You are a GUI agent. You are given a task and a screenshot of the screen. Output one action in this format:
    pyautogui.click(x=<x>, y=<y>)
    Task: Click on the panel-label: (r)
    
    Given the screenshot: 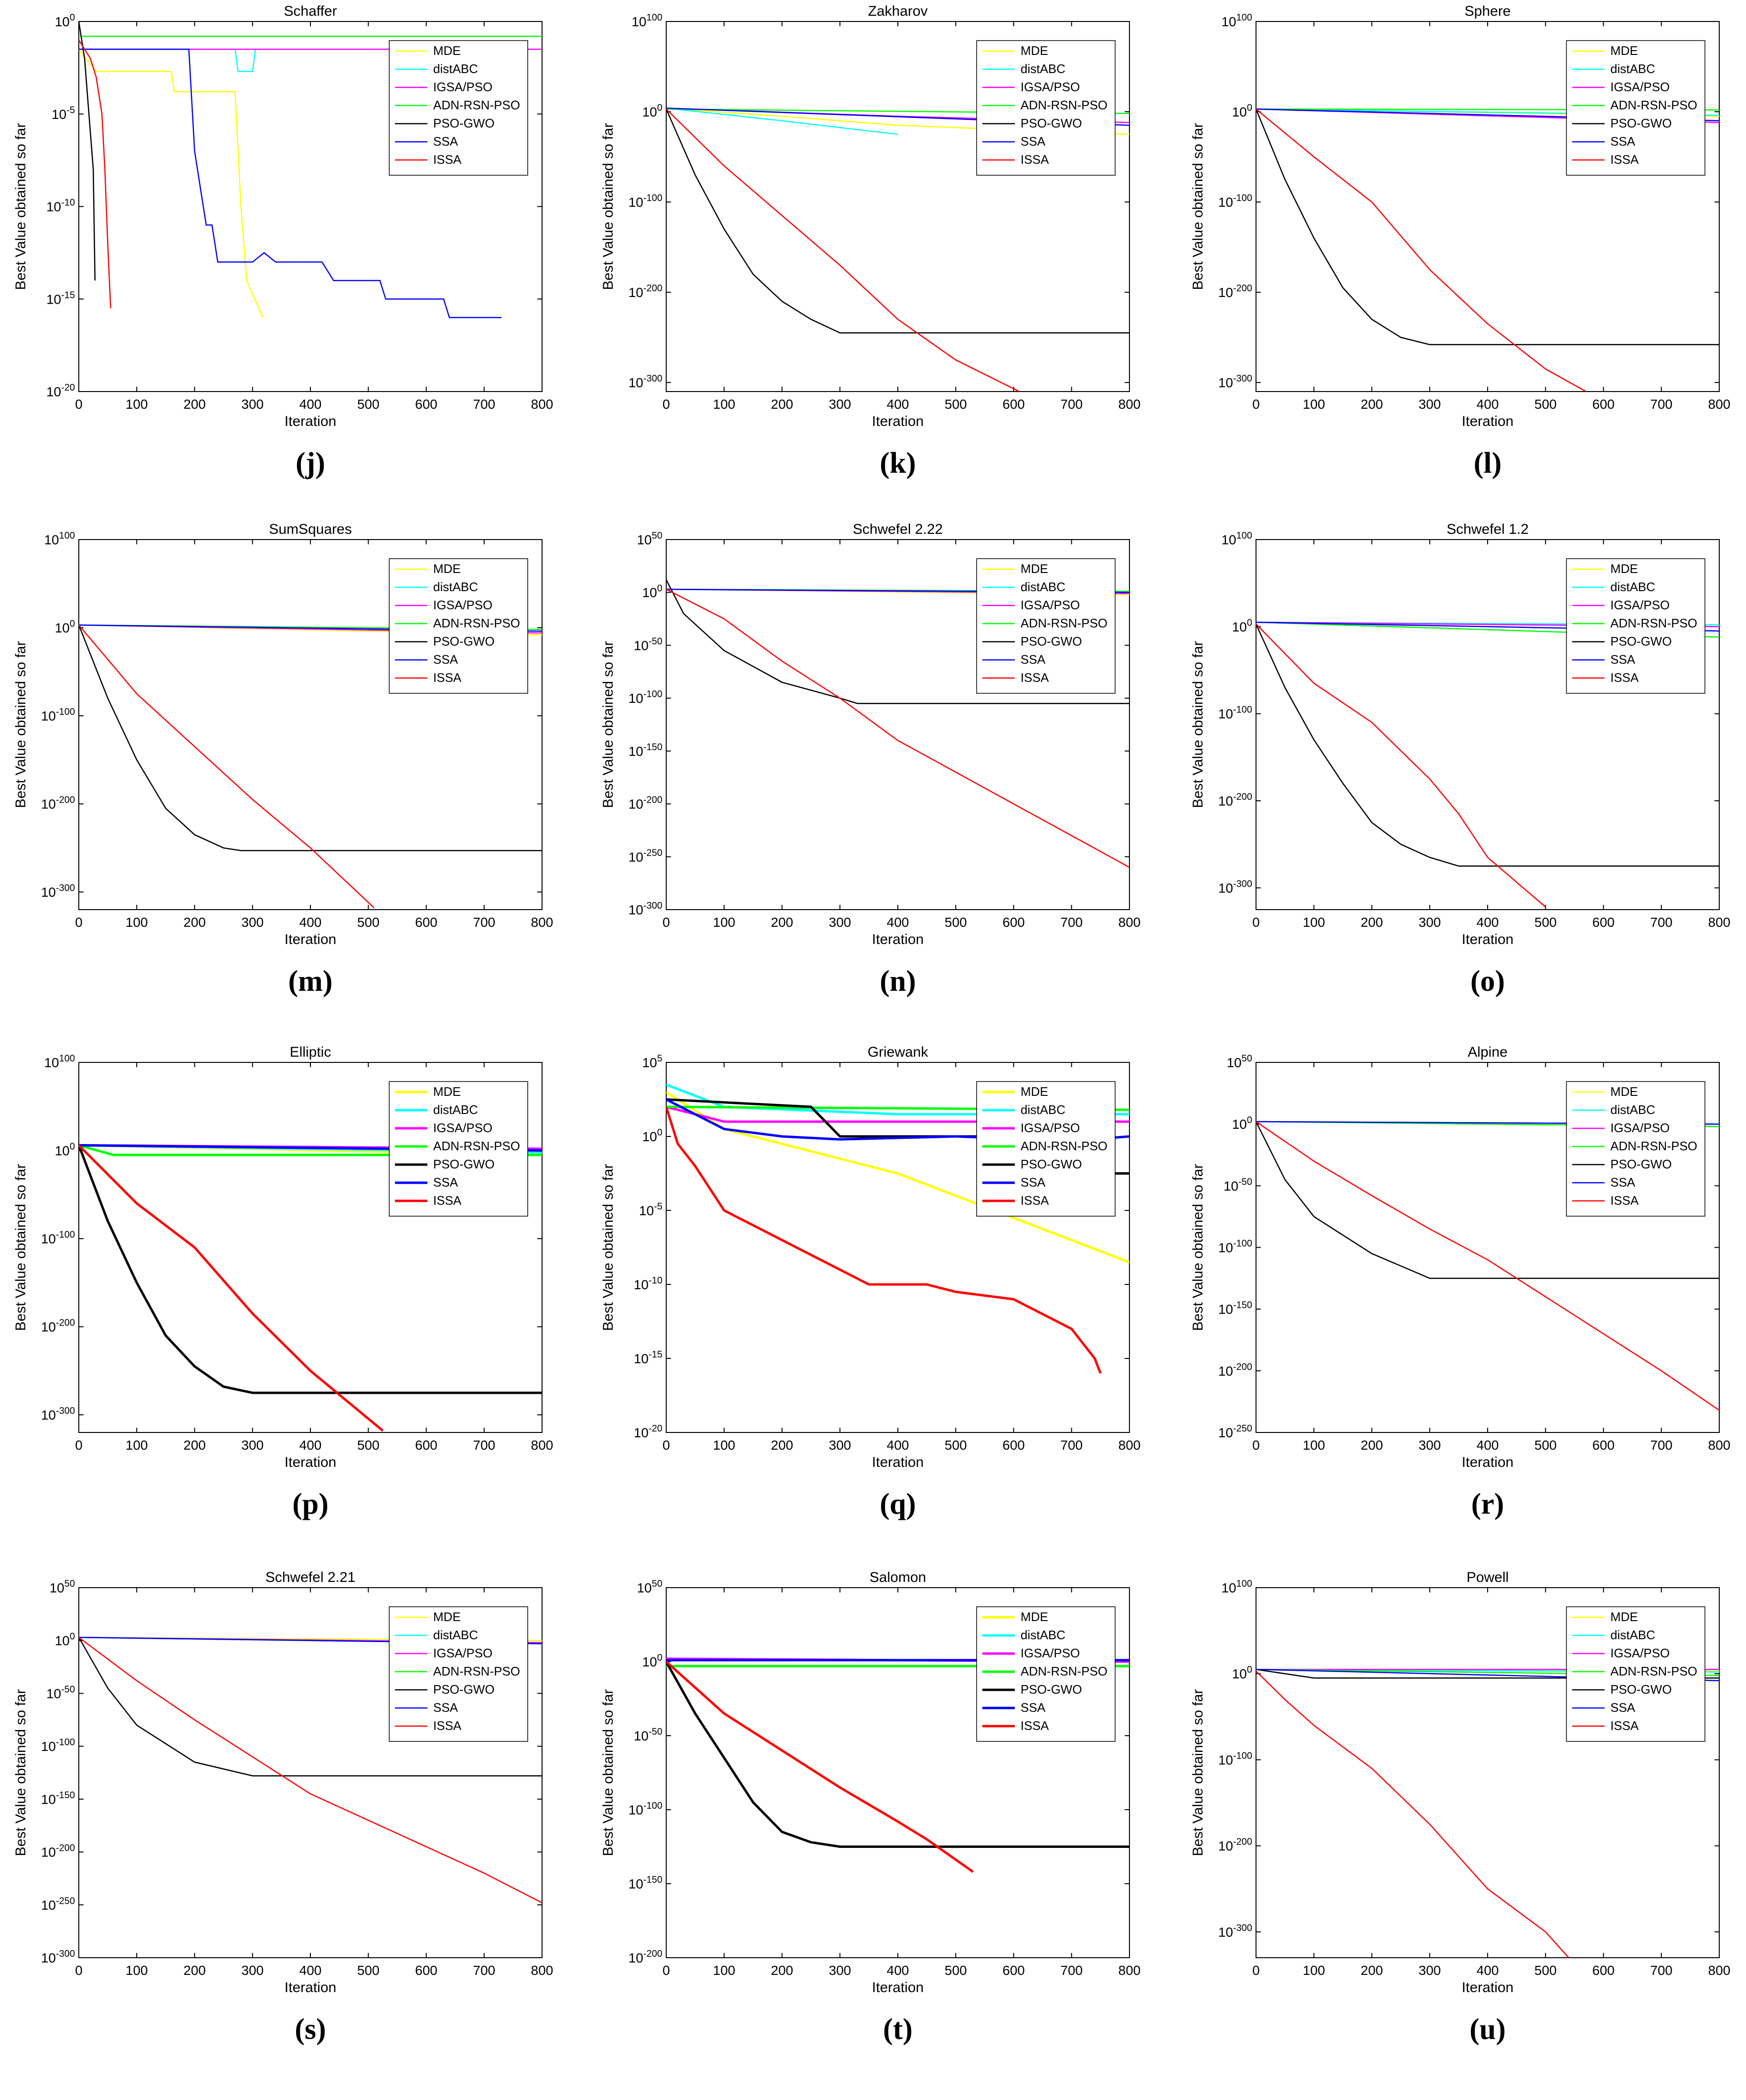 What is the action you would take?
    pyautogui.click(x=1488, y=1504)
    